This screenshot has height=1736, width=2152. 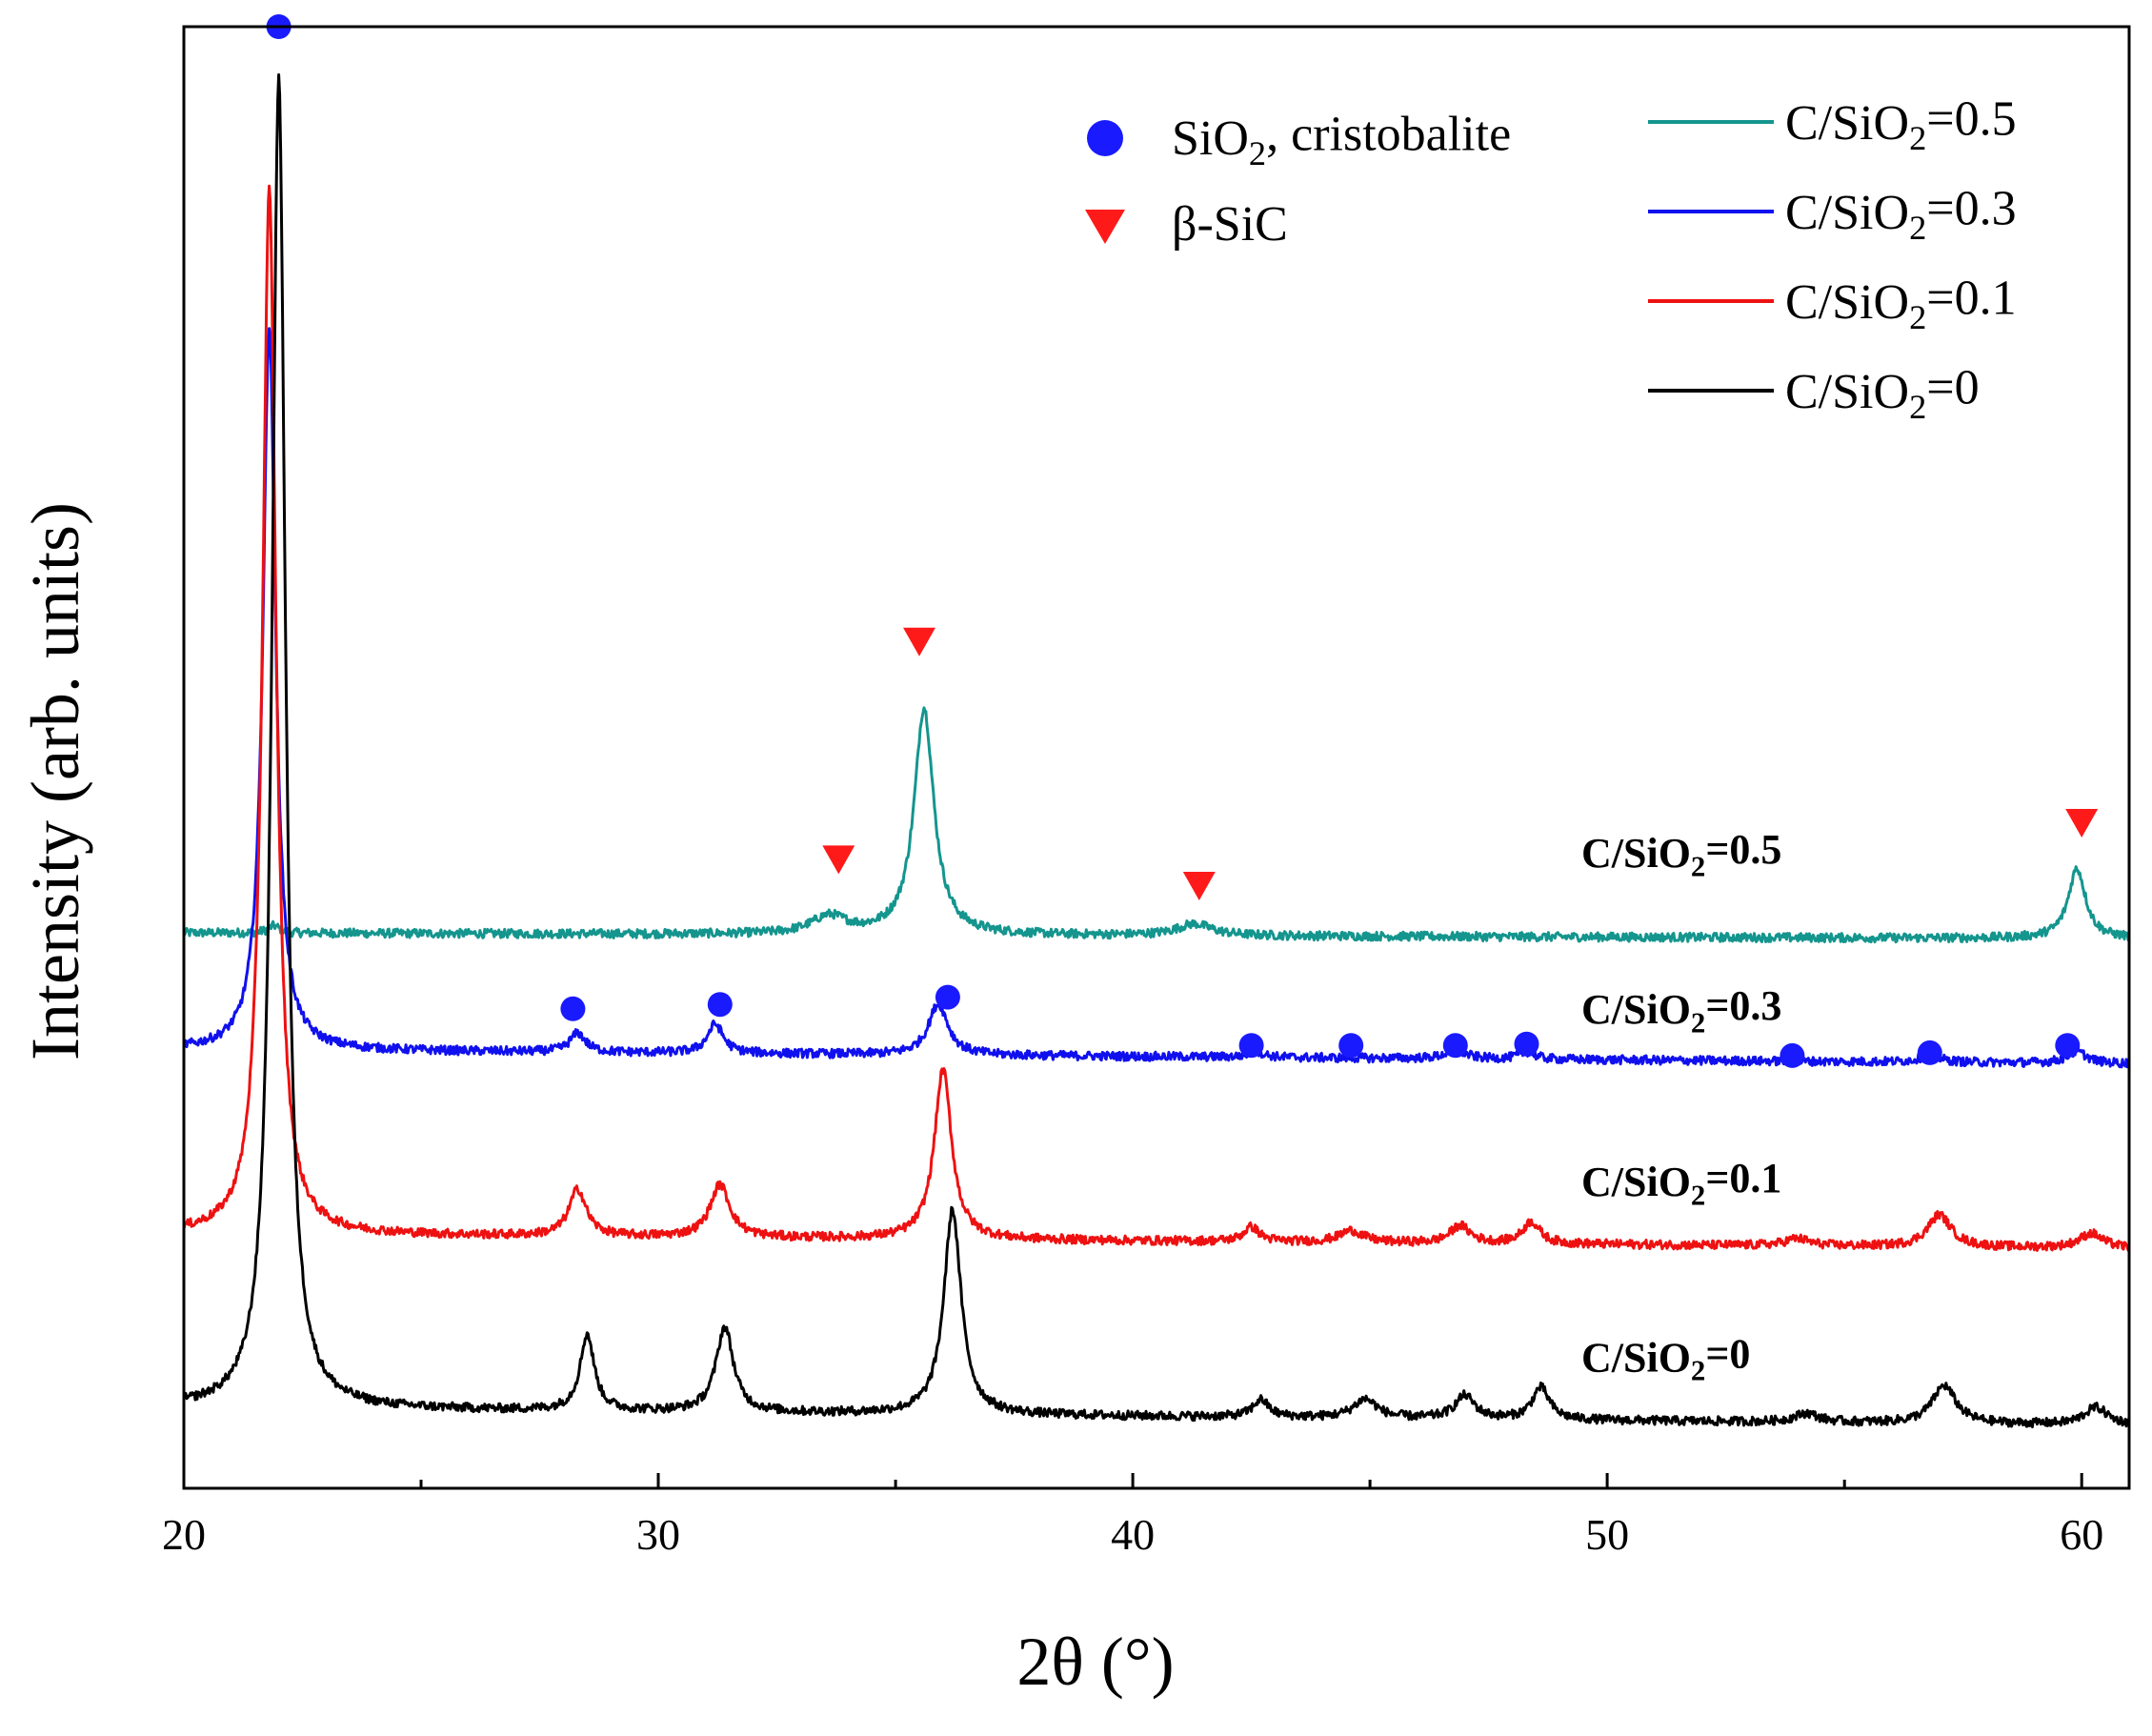 What do you see at coordinates (1883, 393) in the screenshot?
I see `legend-label-c0: C/SiO2=0` at bounding box center [1883, 393].